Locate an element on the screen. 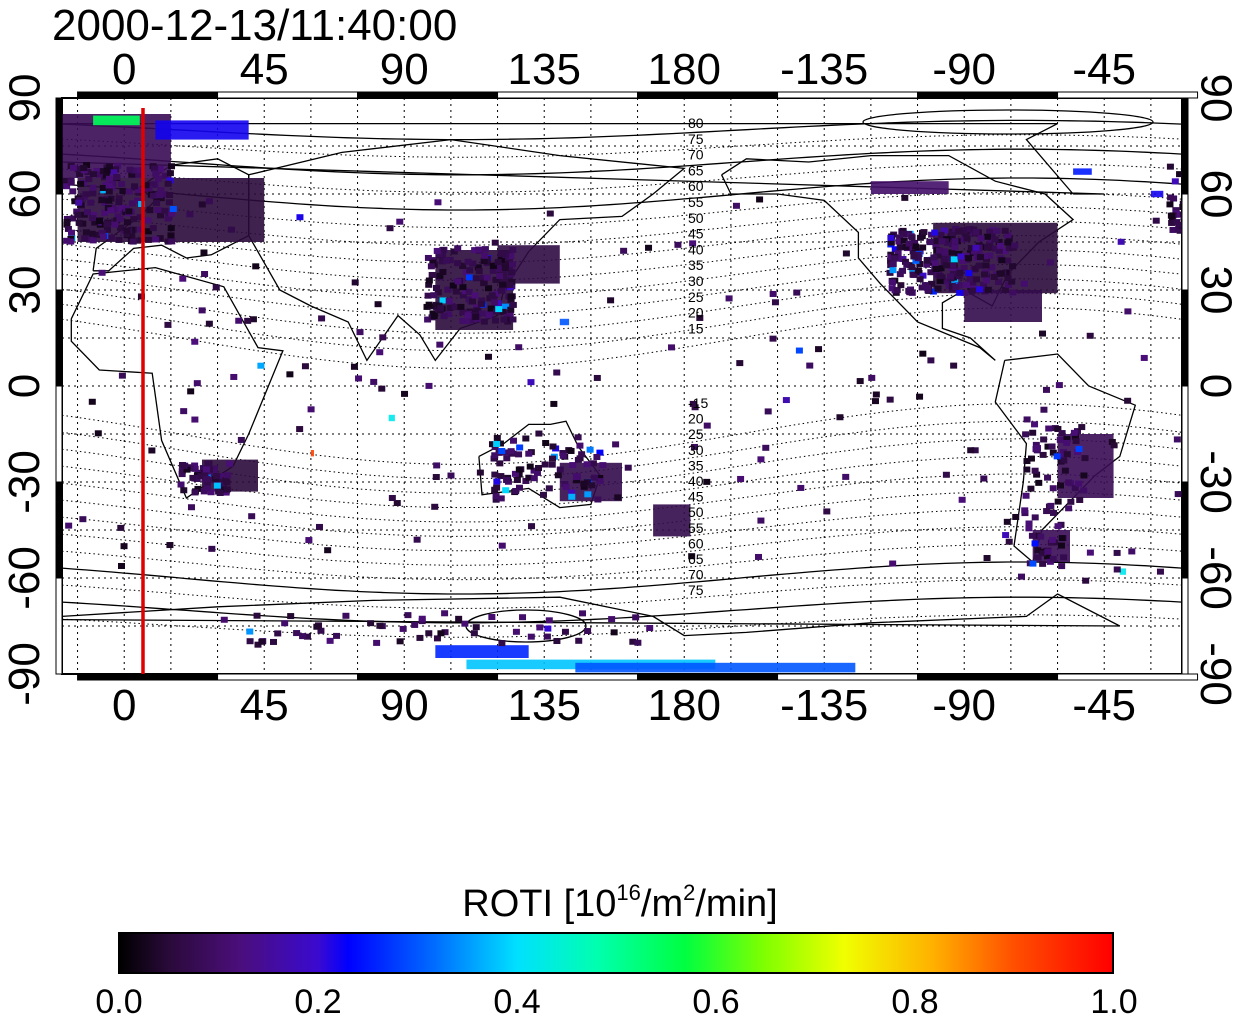 The image size is (1240, 1024). magnetic-contour-line is located at coordinates (622, 130).